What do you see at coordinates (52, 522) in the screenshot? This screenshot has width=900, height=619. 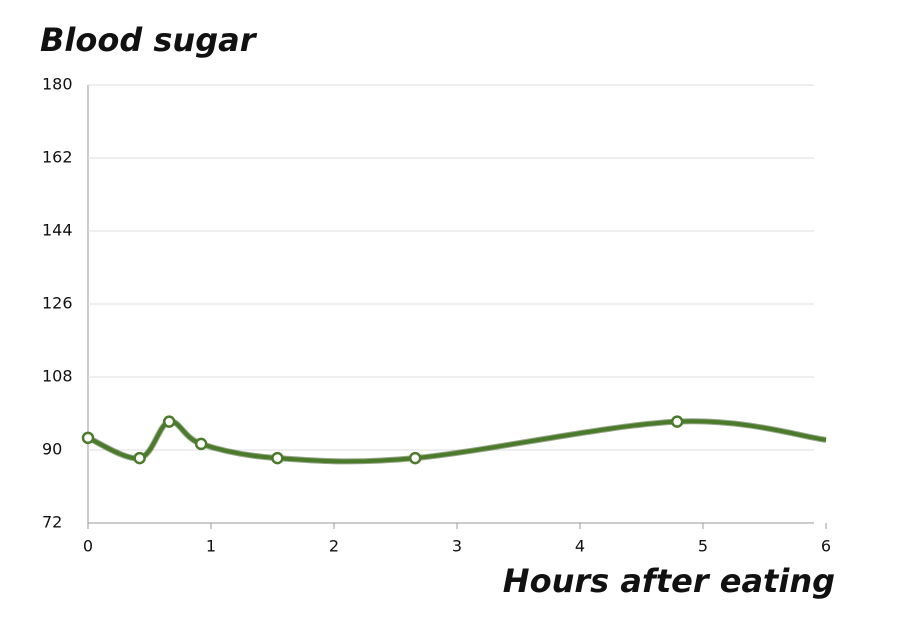 I see `y-tick-label: 72` at bounding box center [52, 522].